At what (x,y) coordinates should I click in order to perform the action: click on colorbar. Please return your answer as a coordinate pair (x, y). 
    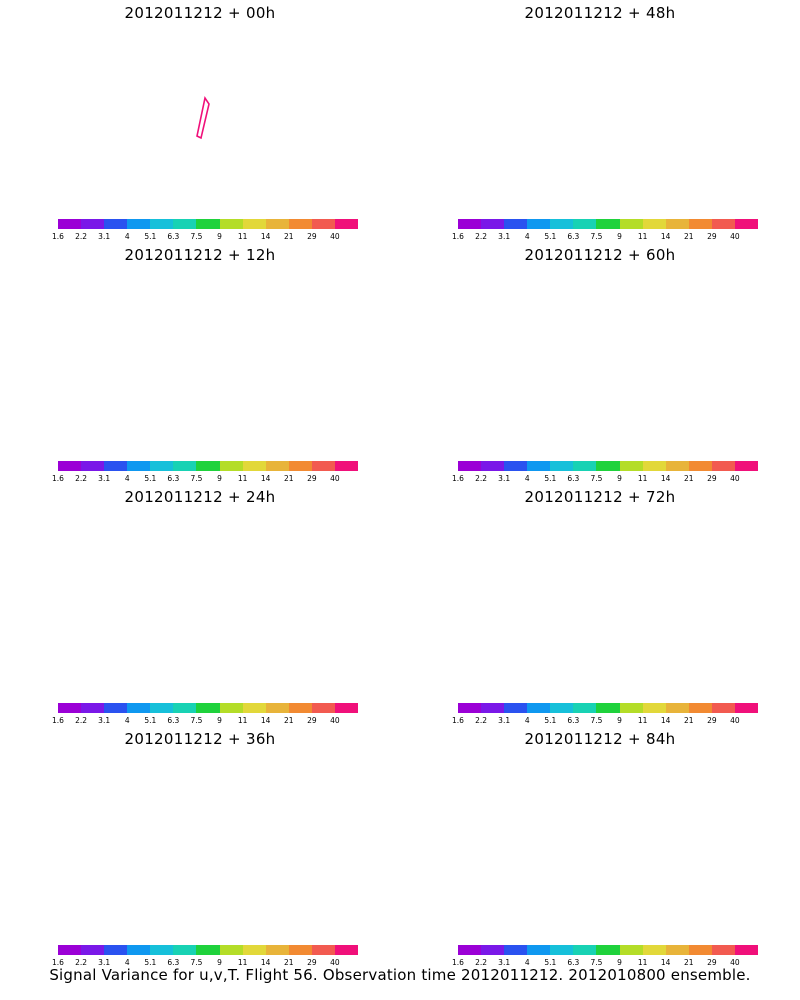
    Looking at the image, I should click on (608, 224).